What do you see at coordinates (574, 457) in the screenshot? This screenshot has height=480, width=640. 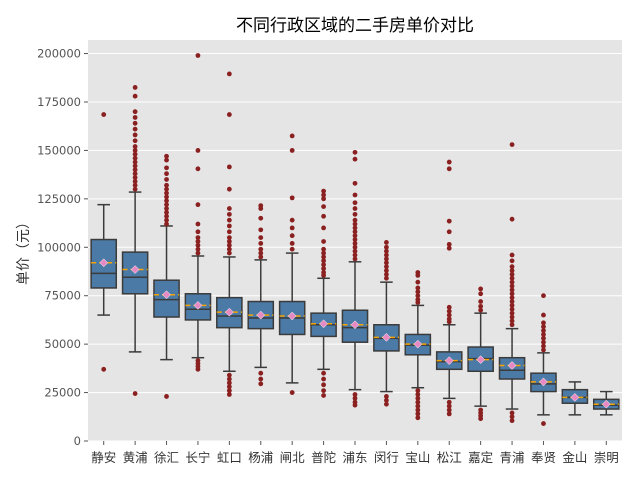 I see `x-tick-label: 金山` at bounding box center [574, 457].